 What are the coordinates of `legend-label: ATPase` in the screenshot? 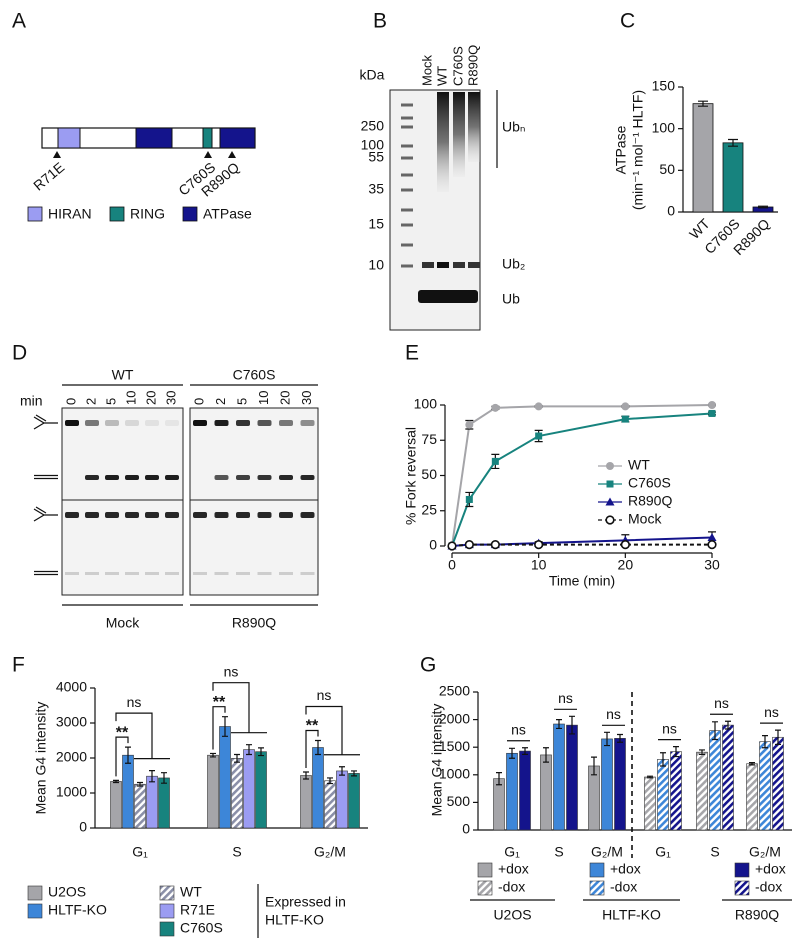 It's located at (227, 214).